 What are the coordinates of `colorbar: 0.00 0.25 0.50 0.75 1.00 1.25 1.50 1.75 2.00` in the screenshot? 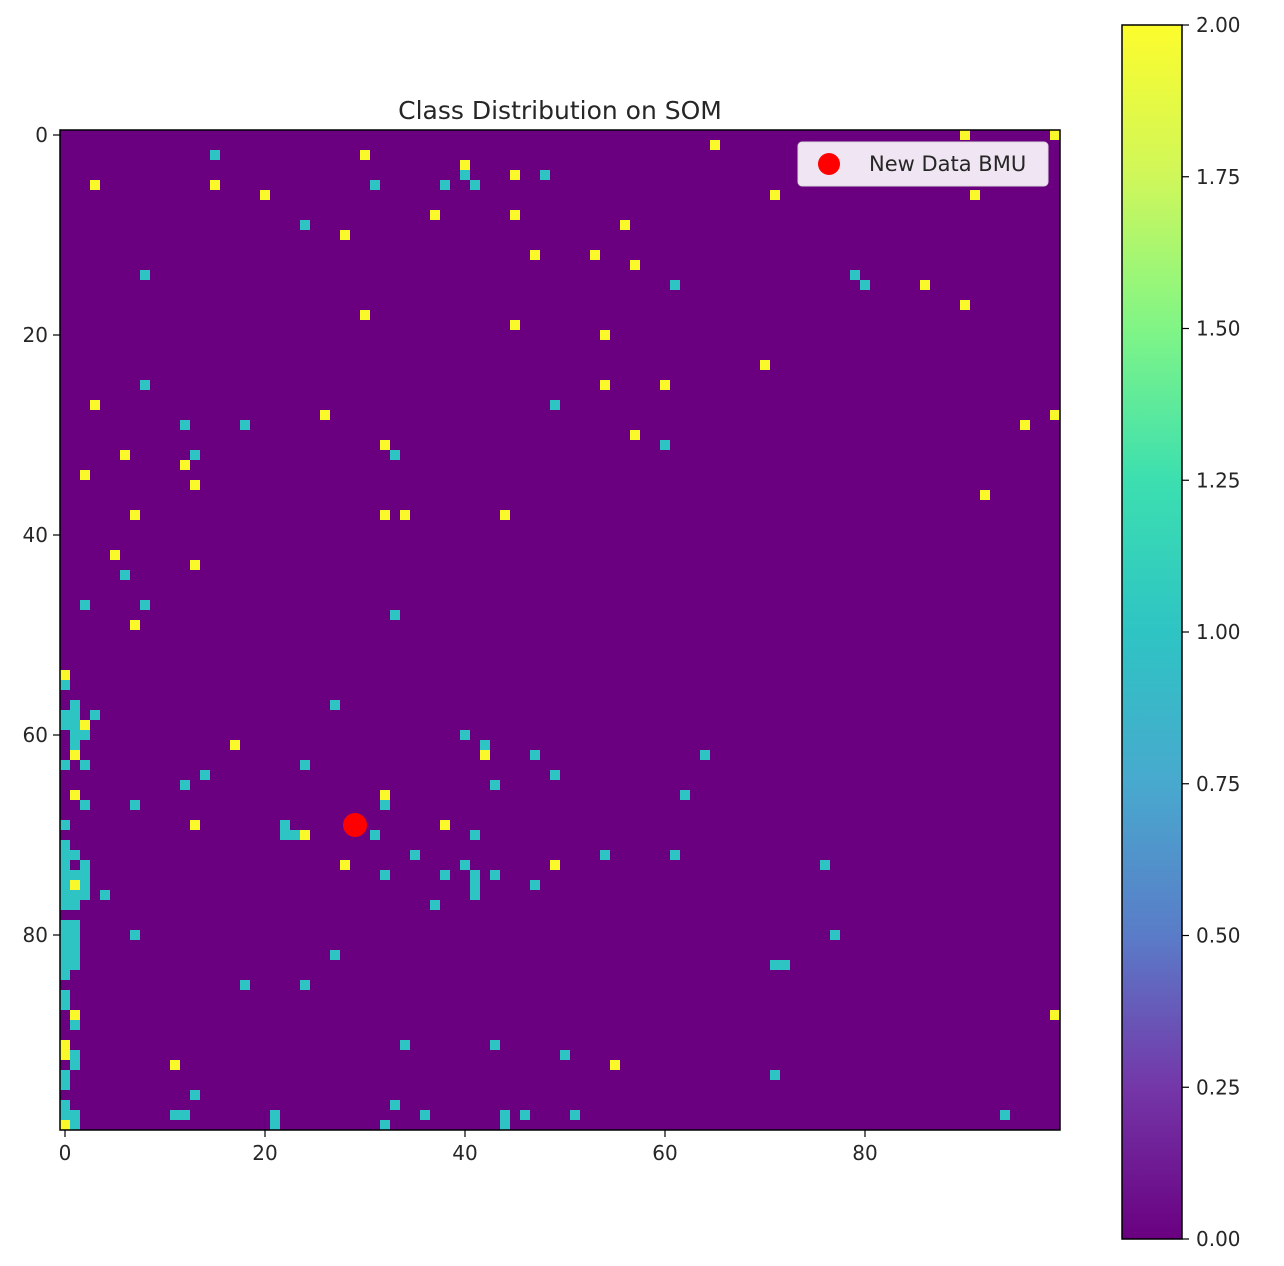 It's located at (1181, 632).